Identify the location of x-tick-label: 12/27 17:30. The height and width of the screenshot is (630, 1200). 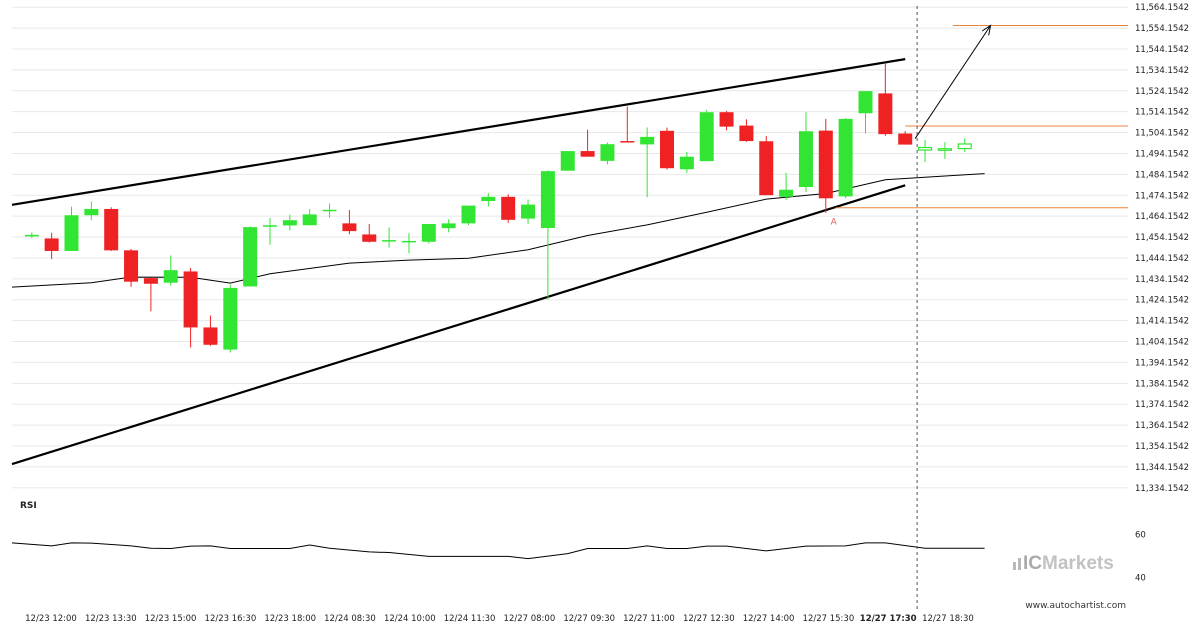
(888, 619).